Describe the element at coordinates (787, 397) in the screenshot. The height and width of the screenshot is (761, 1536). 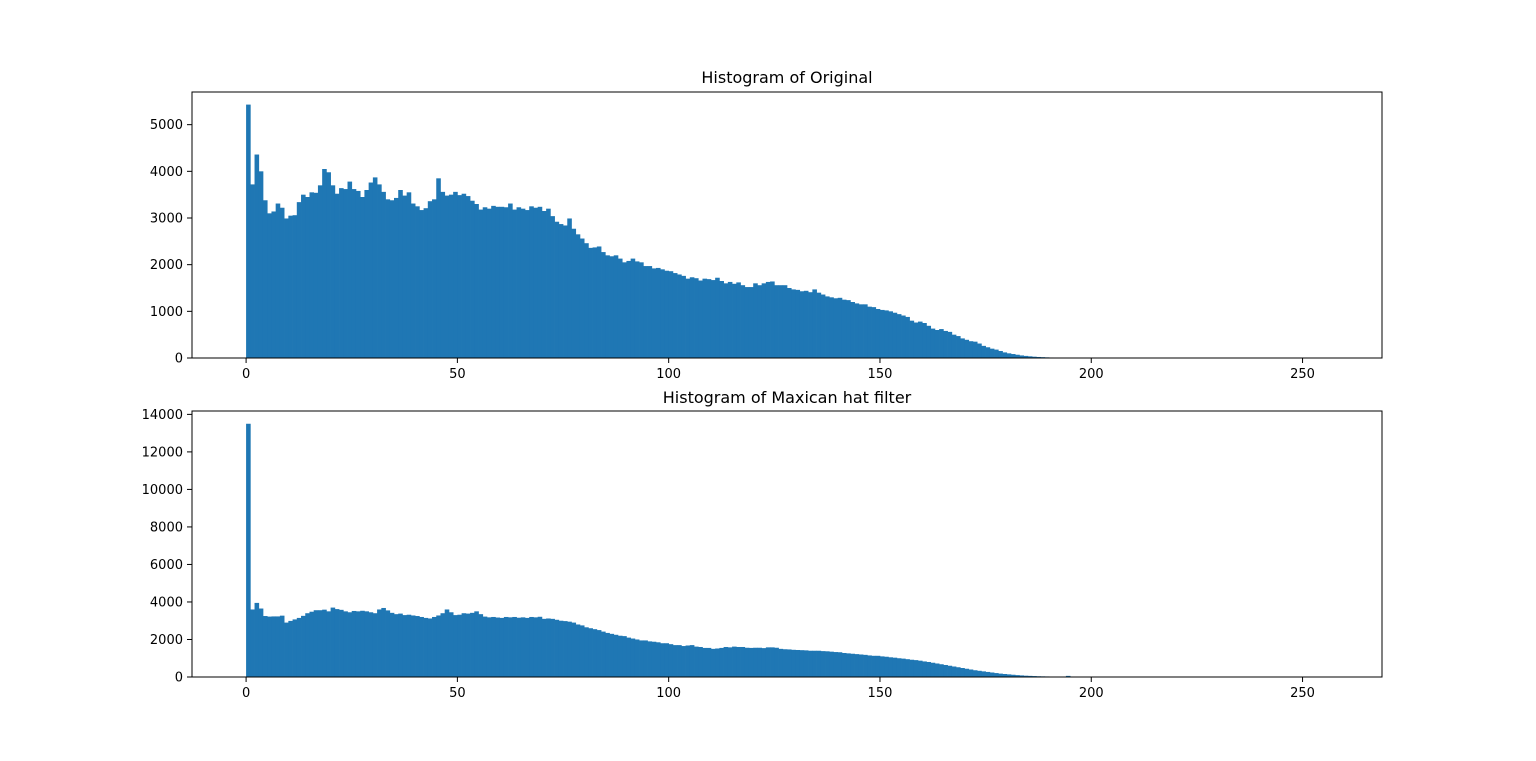
I see `histogram-mexican-hat-title: Histogram of Maxican hat filter` at that location.